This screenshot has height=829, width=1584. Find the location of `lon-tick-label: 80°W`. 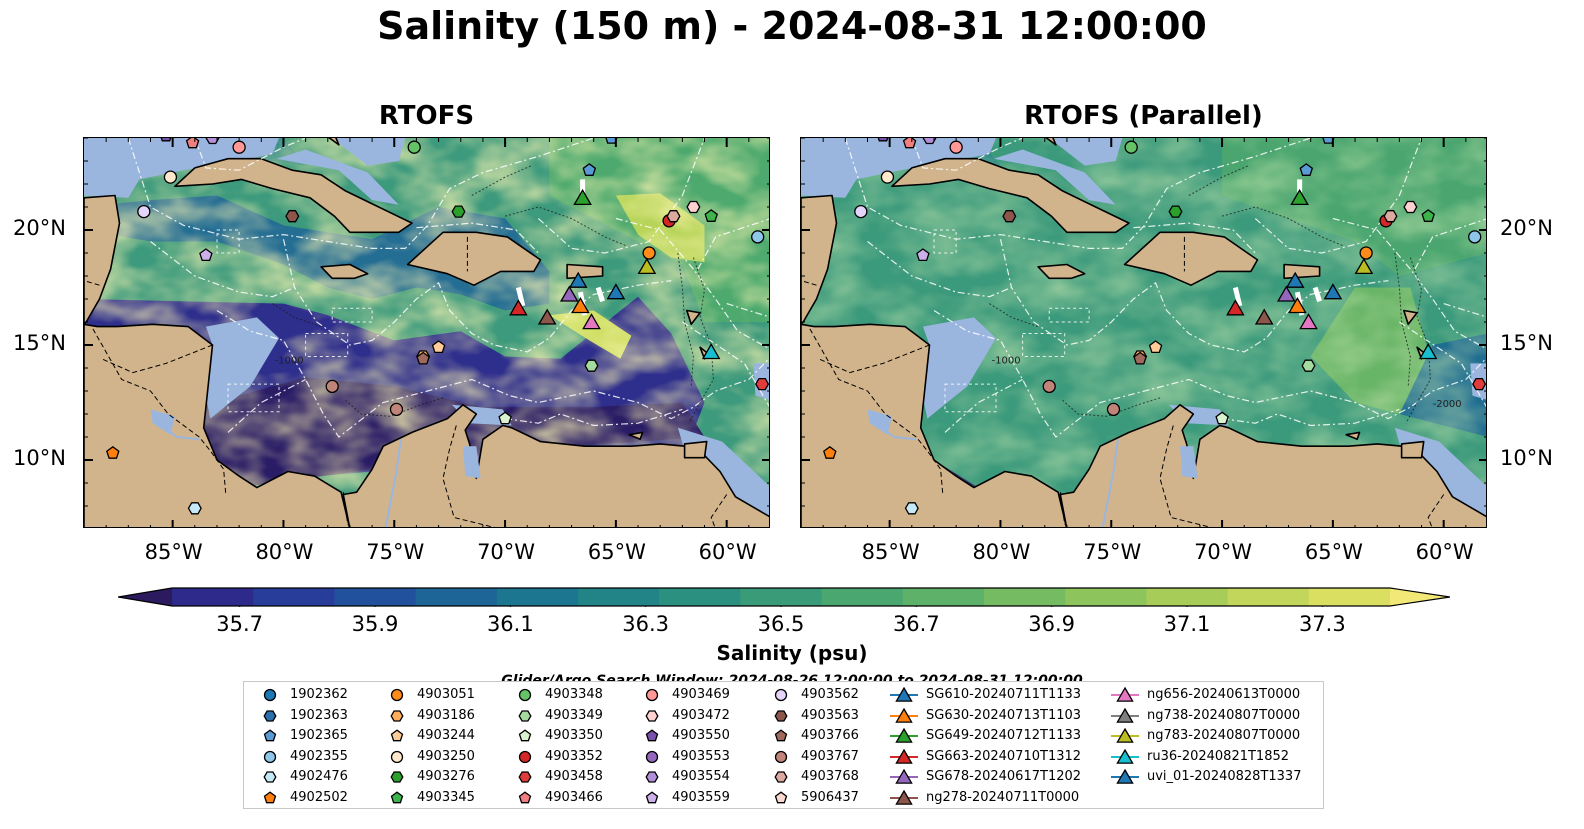

lon-tick-label: 80°W is located at coordinates (1001, 552).